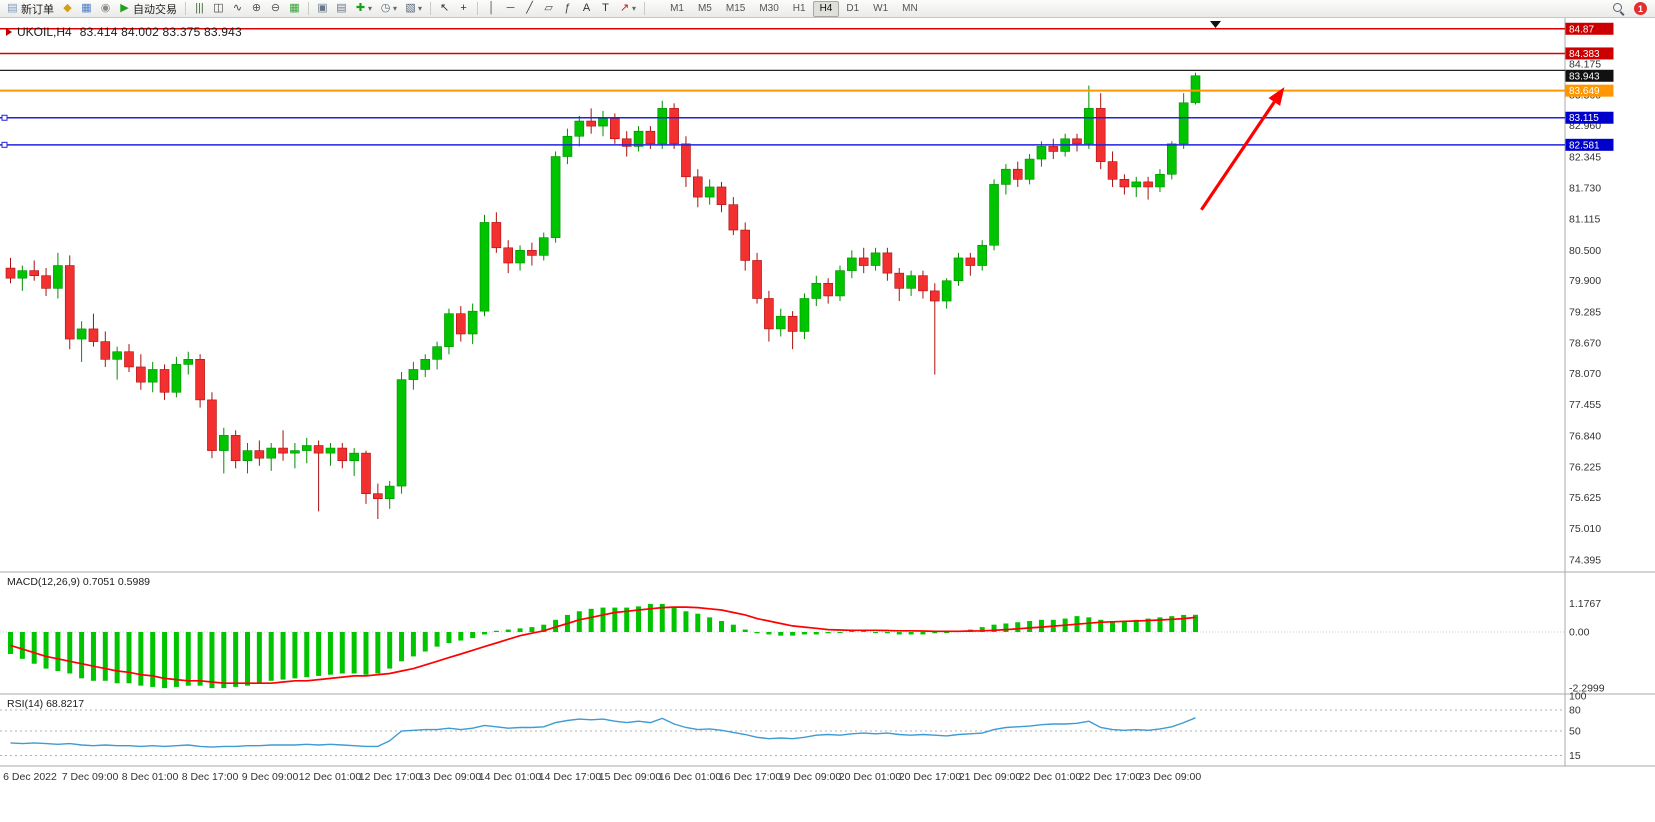 The width and height of the screenshot is (1655, 822). I want to click on horizontal-lines, so click(782, 88).